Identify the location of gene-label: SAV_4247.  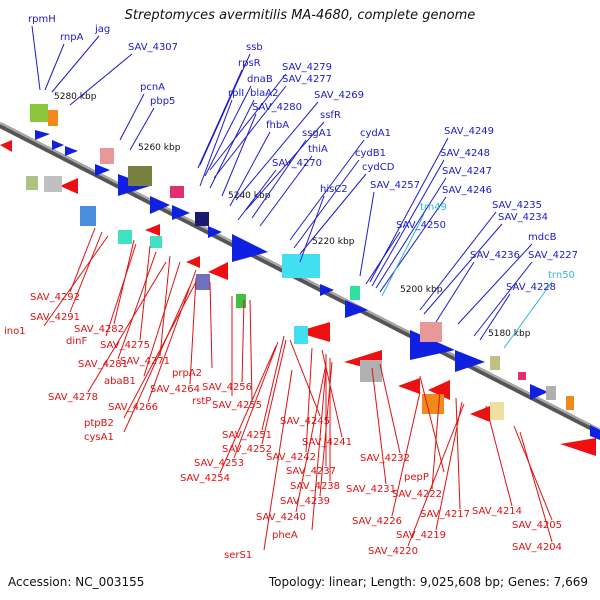
(467, 171).